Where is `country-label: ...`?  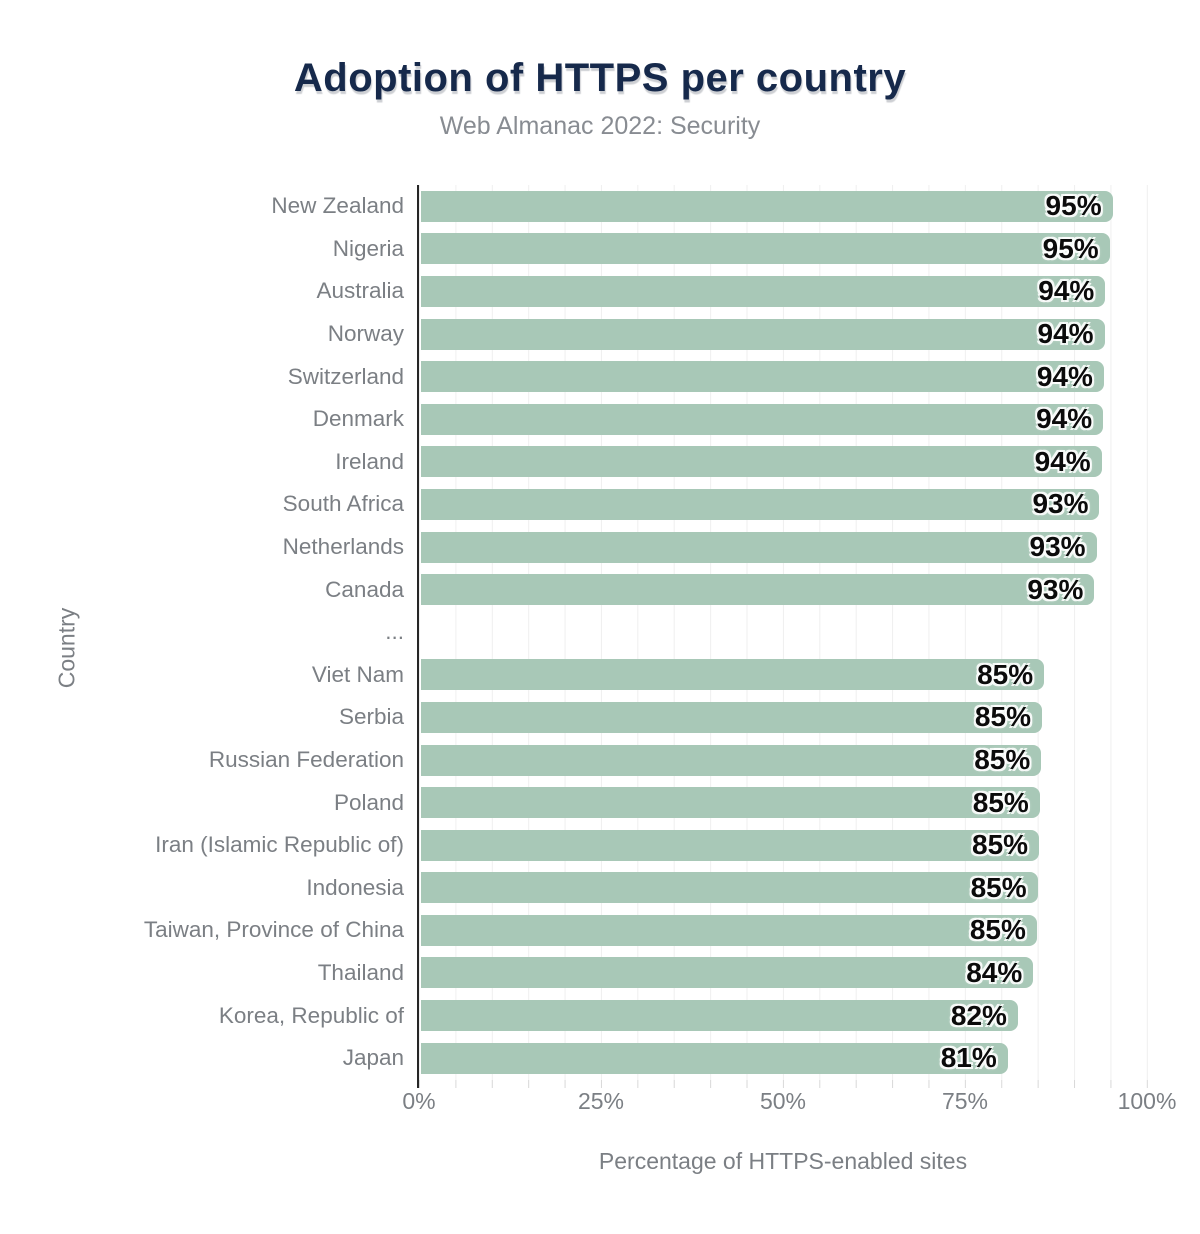
country-label: ... is located at coordinates (394, 632).